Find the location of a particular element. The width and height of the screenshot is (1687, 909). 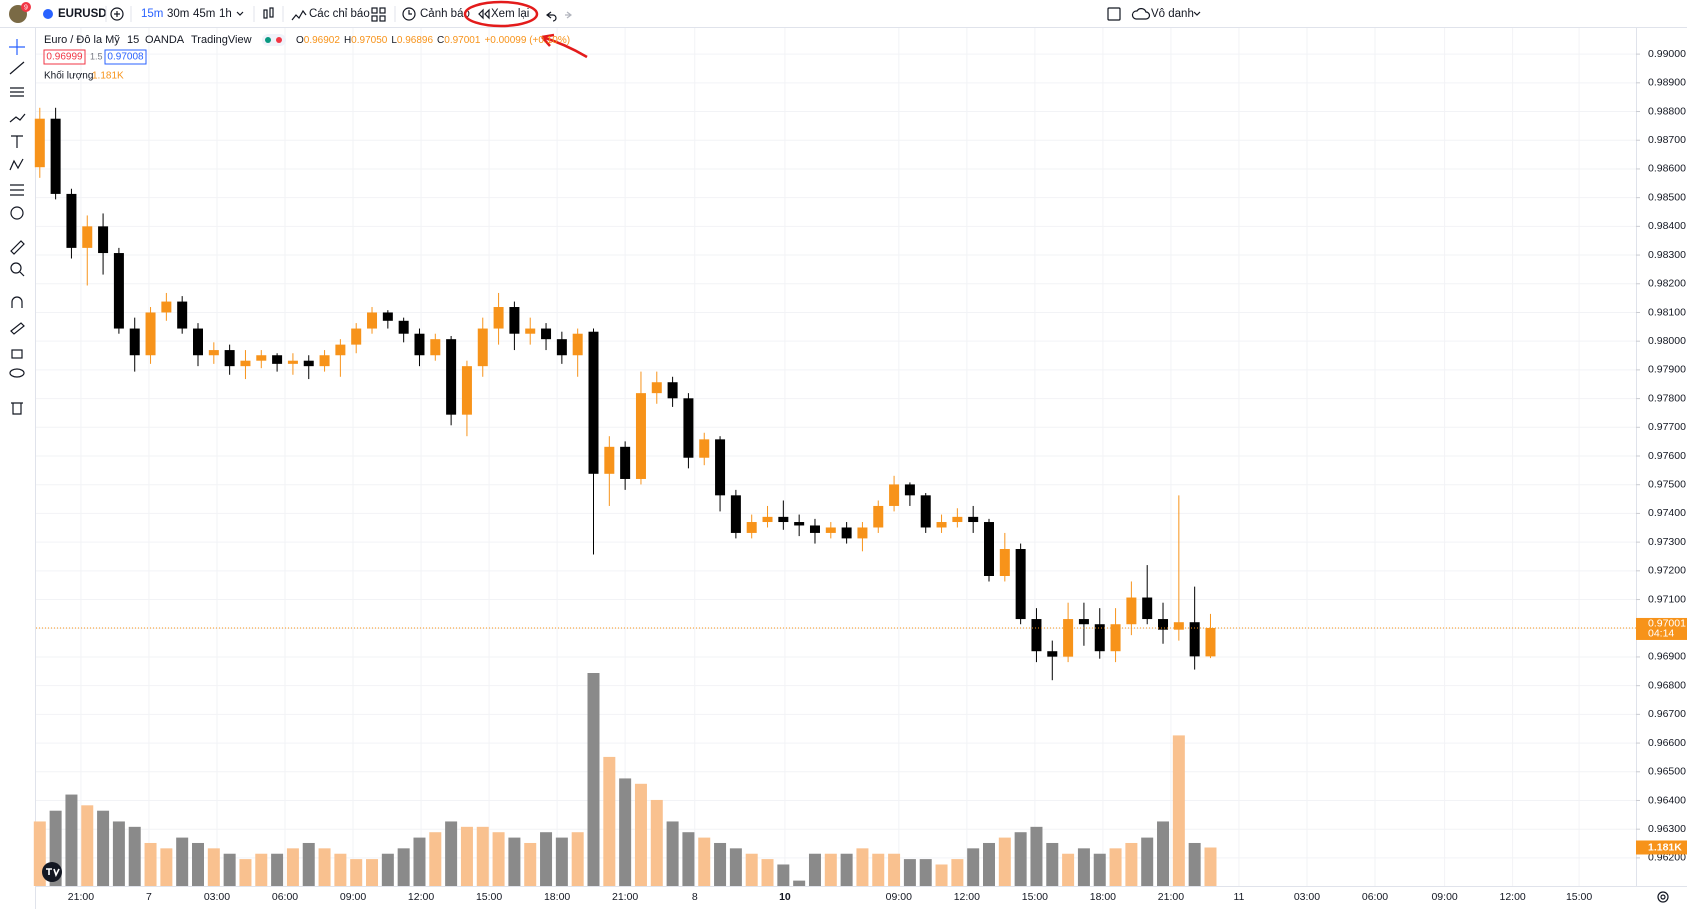

volume-title: Khối lượng is located at coordinates (68, 76).